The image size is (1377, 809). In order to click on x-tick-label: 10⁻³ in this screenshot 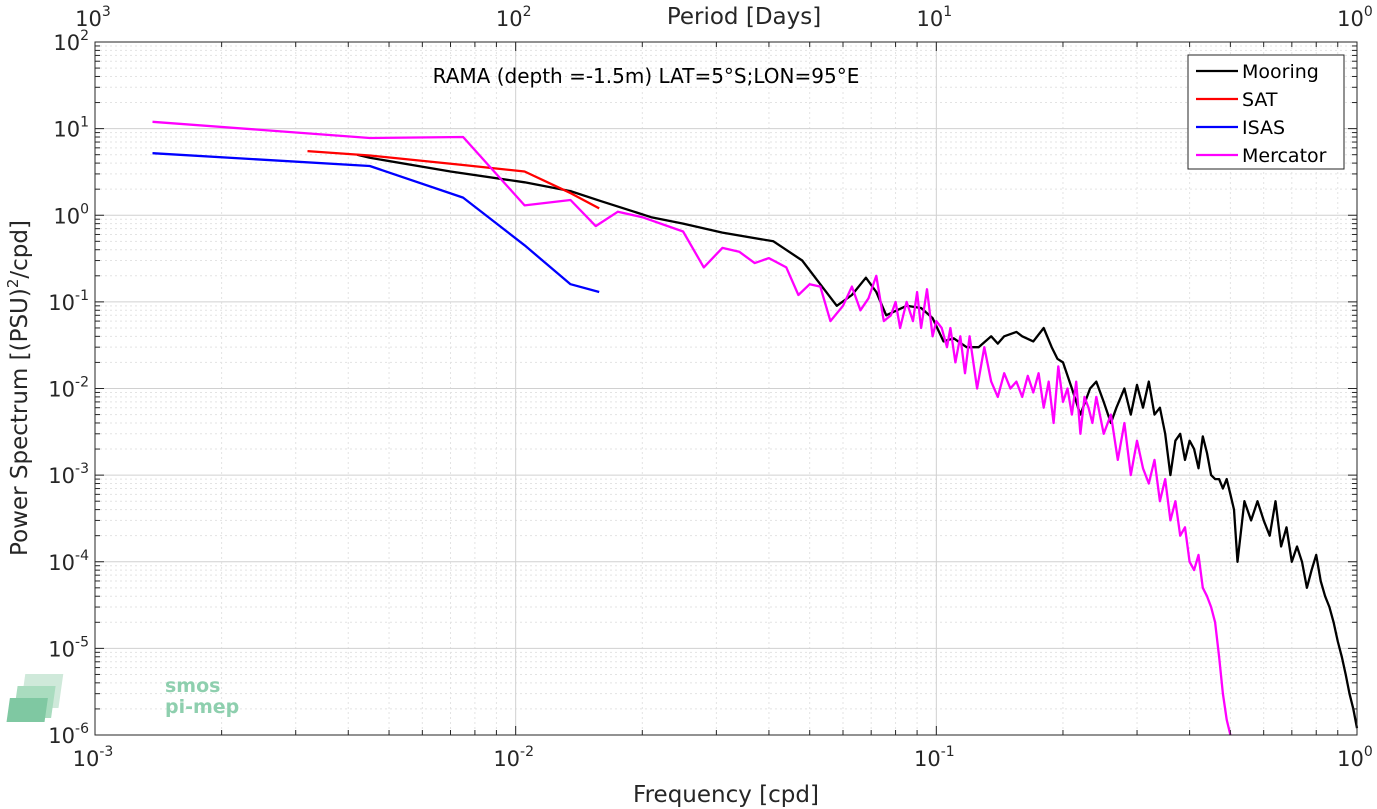, I will do `click(93, 757)`.